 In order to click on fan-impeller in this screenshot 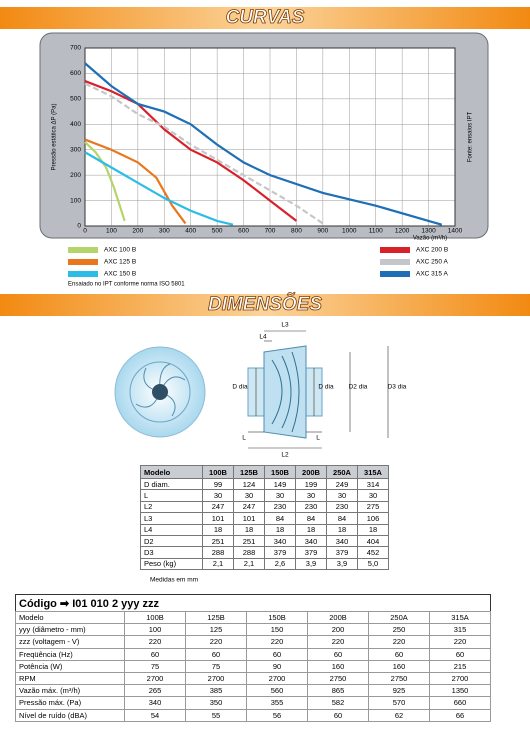, I will do `click(285, 392)`.